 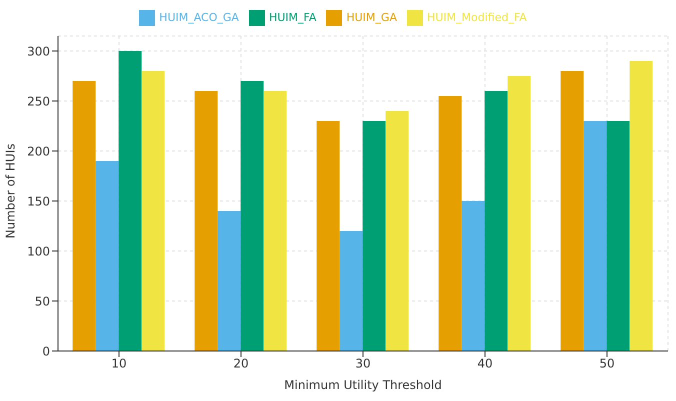 What do you see at coordinates (241, 363) in the screenshot?
I see `x-tick-label: 20` at bounding box center [241, 363].